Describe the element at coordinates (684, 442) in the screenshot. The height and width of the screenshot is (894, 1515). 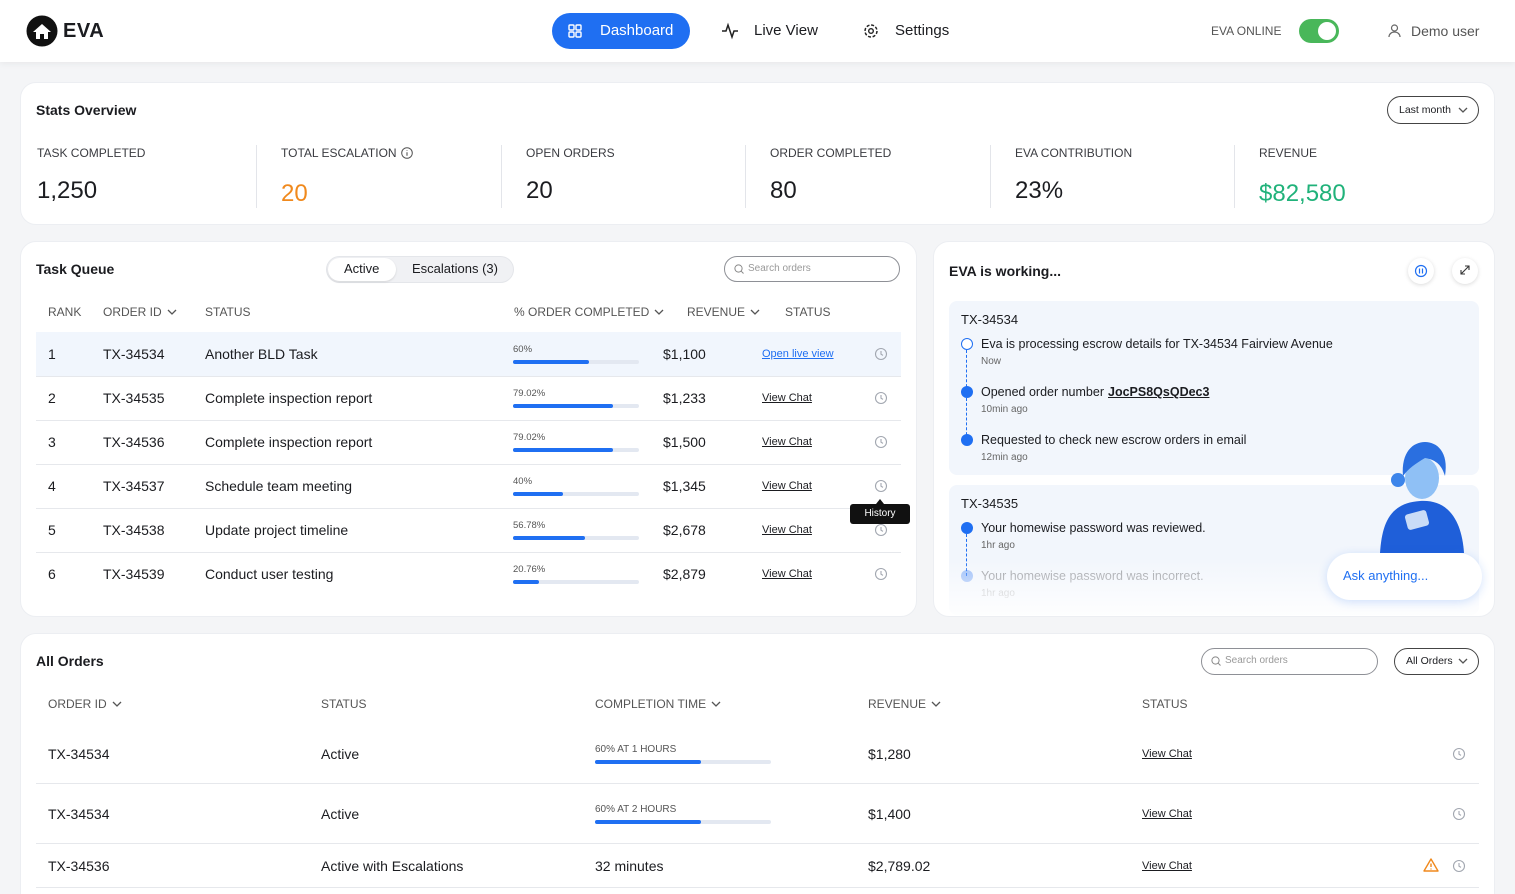
I see `revenue: $1,500` at that location.